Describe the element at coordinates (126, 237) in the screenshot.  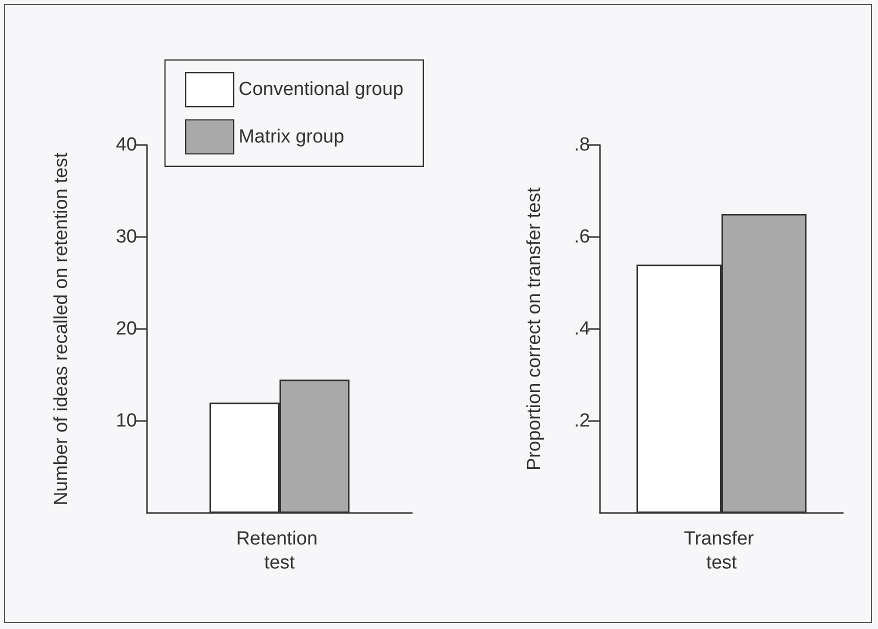
I see `y-tick-label: 30` at that location.